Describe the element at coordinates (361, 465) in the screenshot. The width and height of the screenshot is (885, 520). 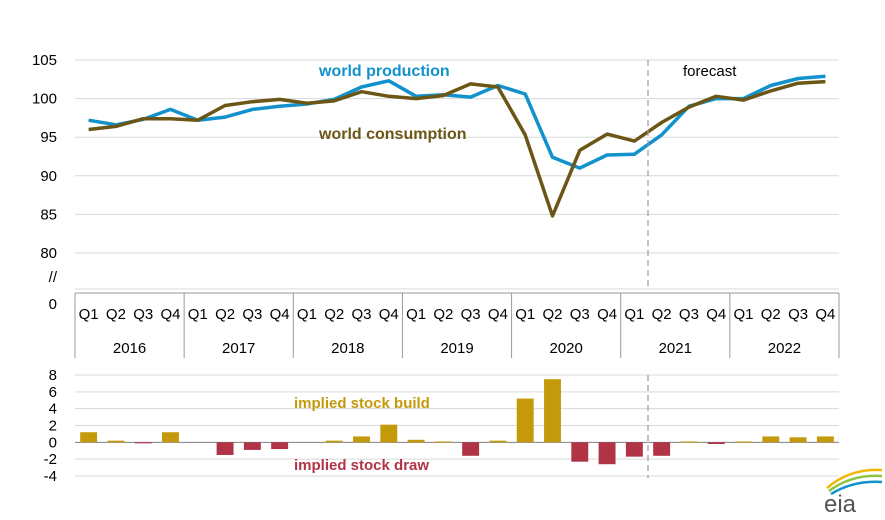
I see `implied-stock-draw-label: implied stock draw` at that location.